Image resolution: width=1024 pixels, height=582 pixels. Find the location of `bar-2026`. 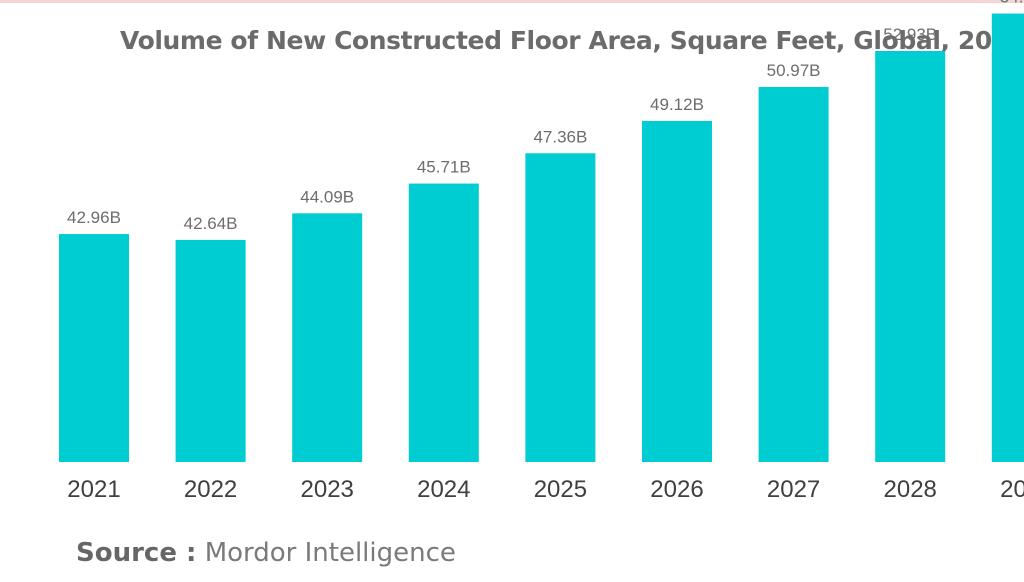

bar-2026 is located at coordinates (677, 291).